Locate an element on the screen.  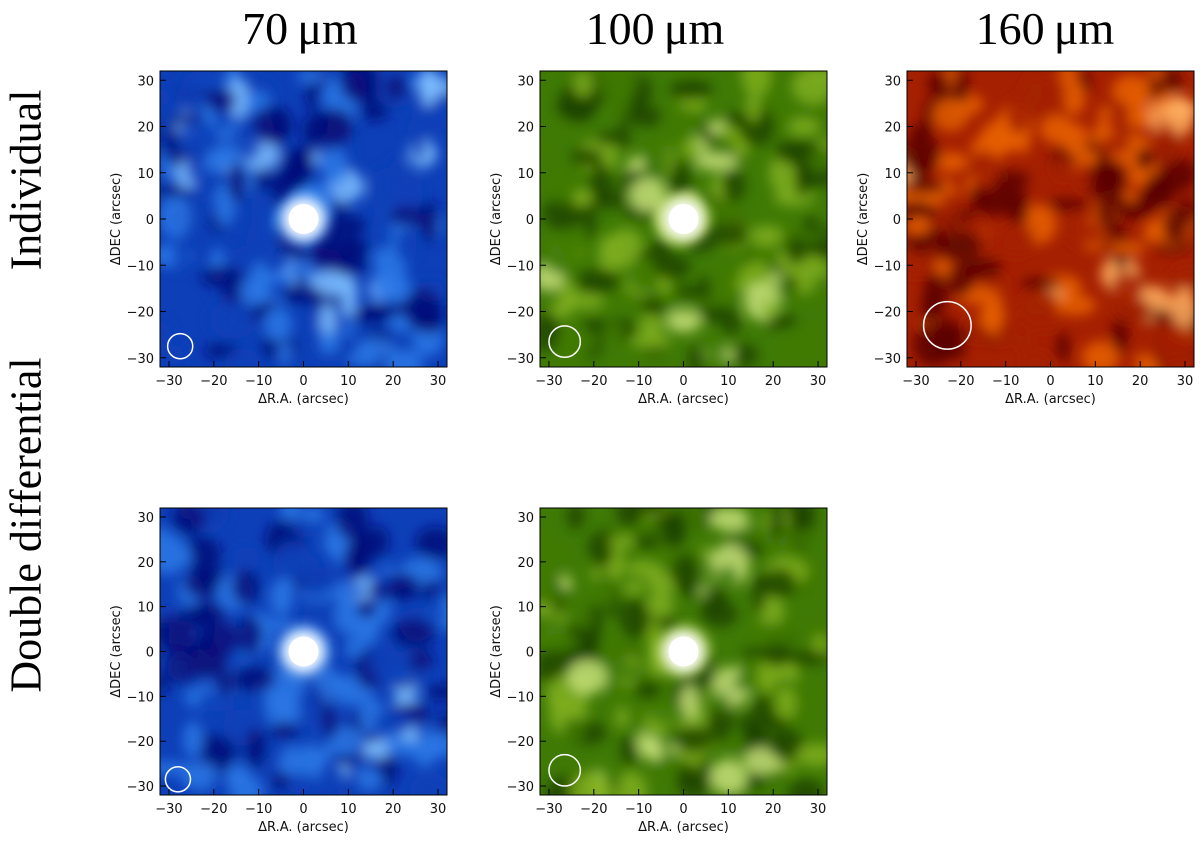
column-title-160um: 160 μm is located at coordinates (1045, 28).